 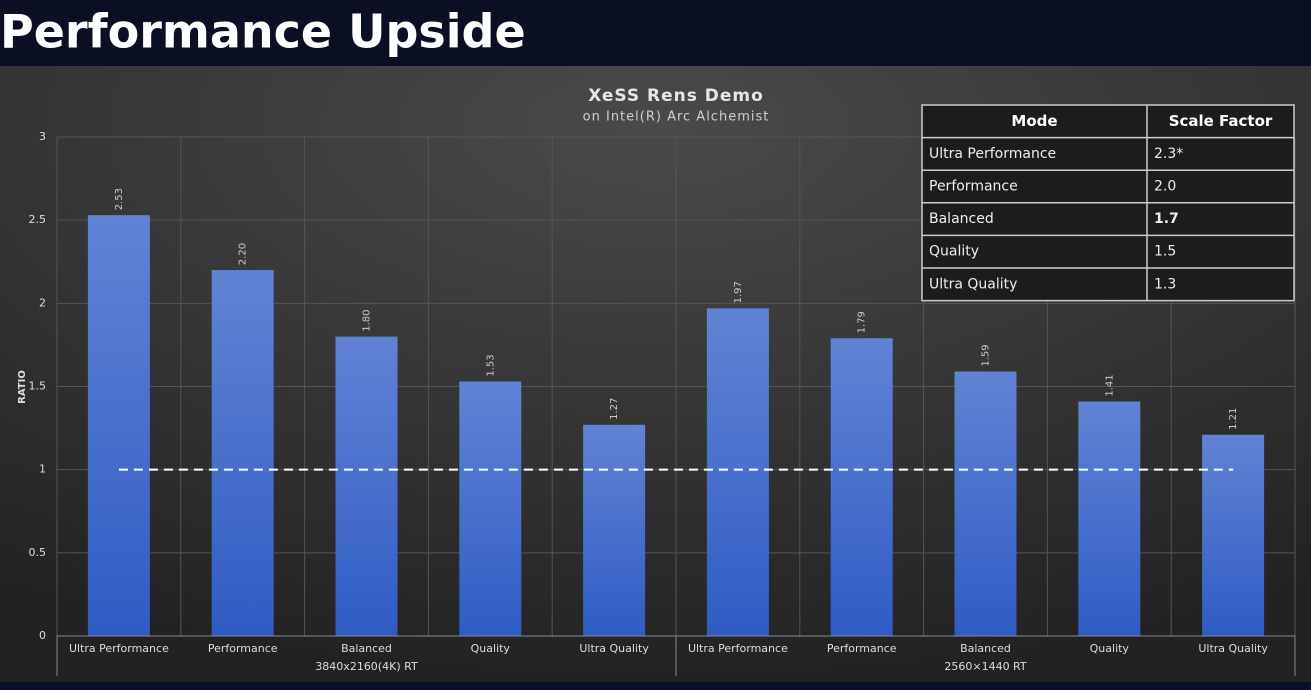 What do you see at coordinates (490, 365) in the screenshot?
I see `value-label: 1.53` at bounding box center [490, 365].